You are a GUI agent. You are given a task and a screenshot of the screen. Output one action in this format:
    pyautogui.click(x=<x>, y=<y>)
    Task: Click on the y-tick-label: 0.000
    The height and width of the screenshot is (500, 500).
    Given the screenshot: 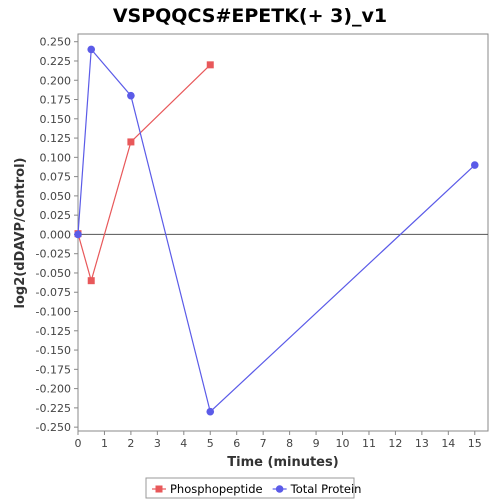 What is the action you would take?
    pyautogui.click(x=56, y=234)
    